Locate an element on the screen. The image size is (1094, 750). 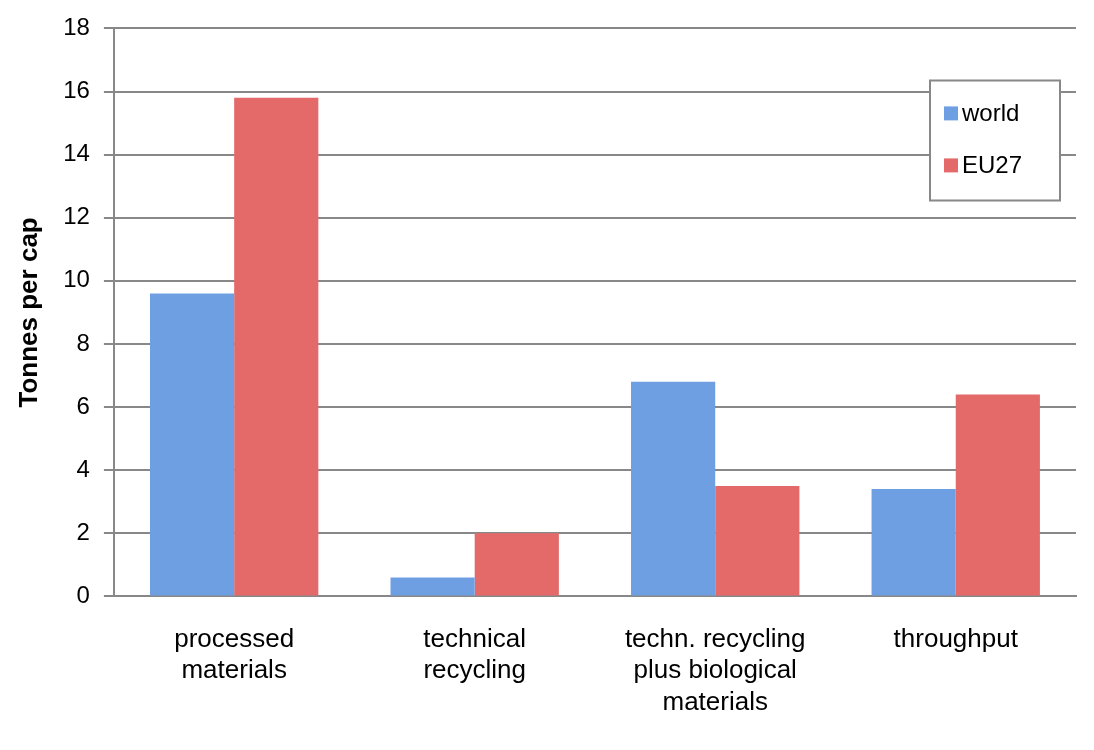
y-tick-label: 10 is located at coordinates (76, 279).